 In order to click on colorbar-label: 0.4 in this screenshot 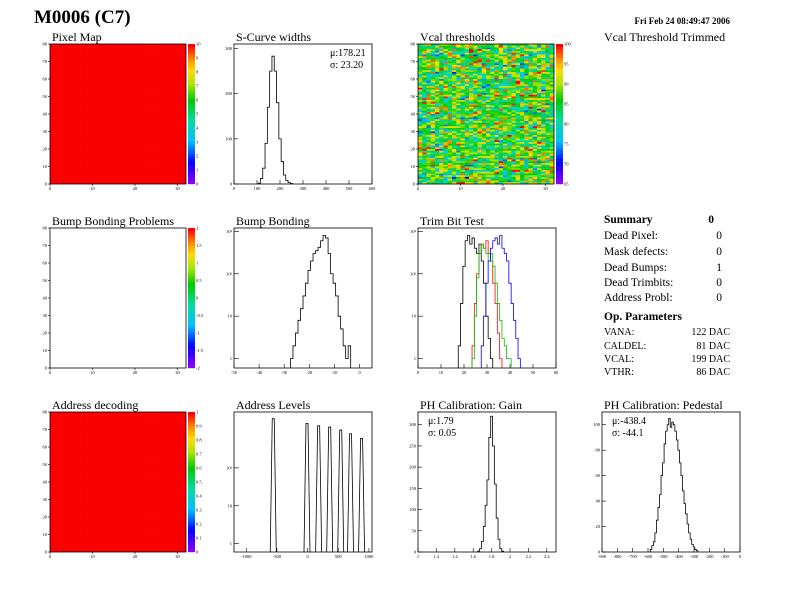, I will do `click(199, 496)`.